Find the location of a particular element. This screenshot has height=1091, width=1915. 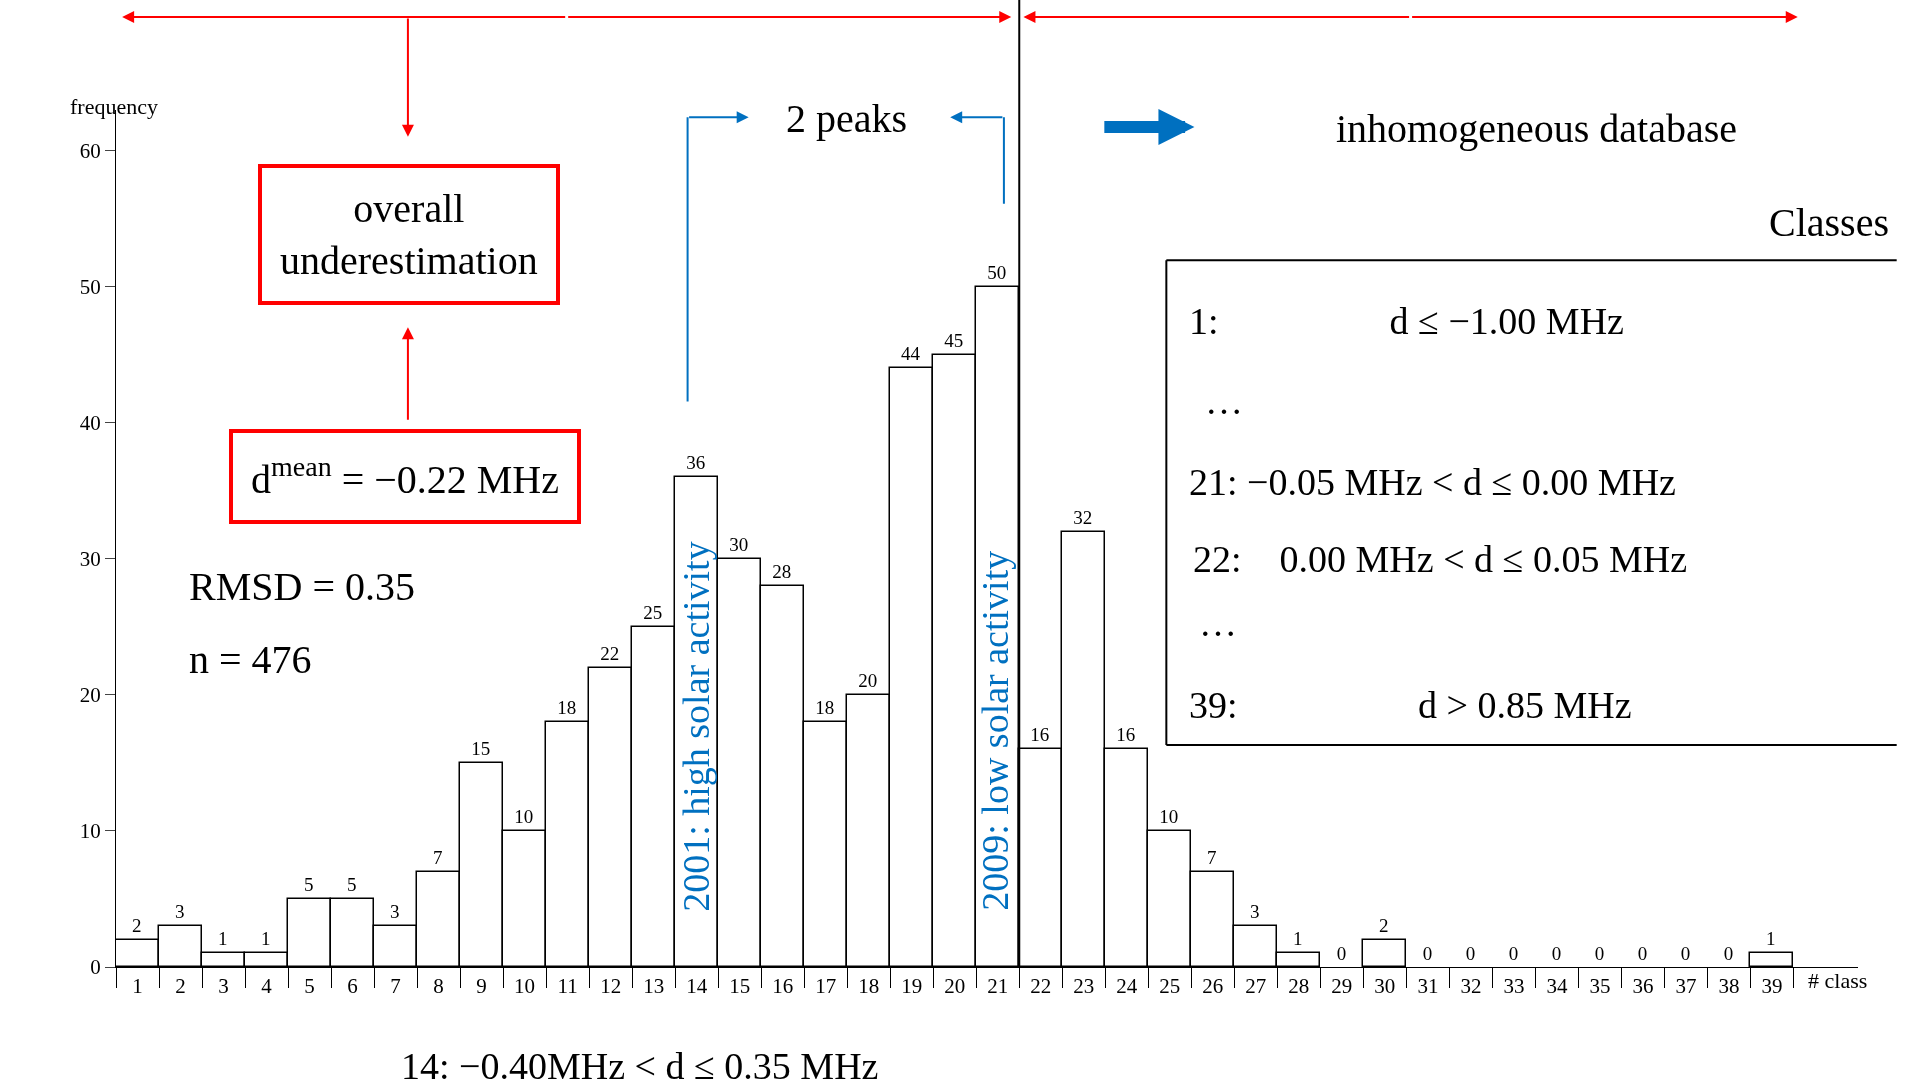

data-label: 32 is located at coordinates (1083, 518).